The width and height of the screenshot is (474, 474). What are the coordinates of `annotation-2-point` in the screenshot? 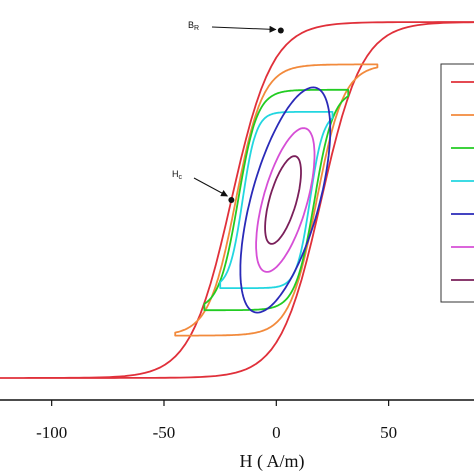 It's located at (231, 200).